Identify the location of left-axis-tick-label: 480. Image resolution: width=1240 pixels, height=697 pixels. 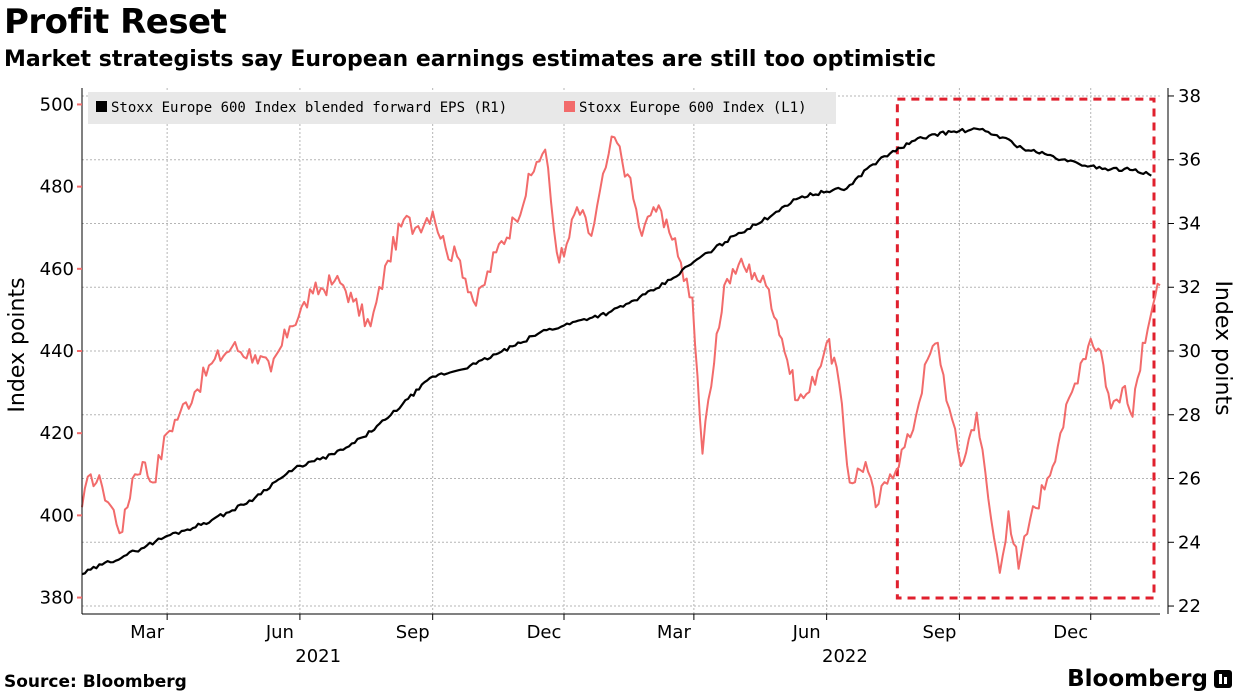
(57, 187).